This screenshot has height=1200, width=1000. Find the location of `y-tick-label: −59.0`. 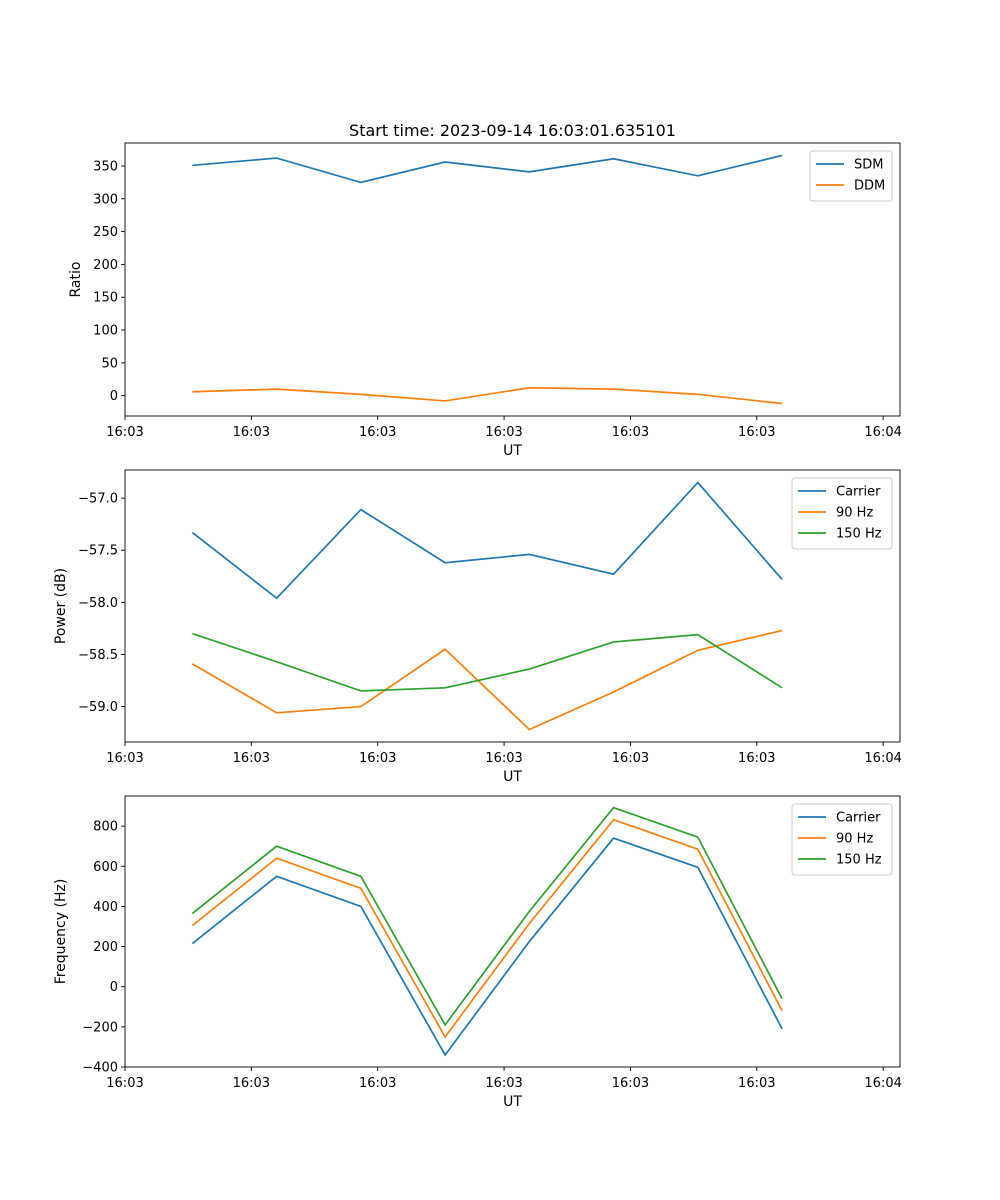

y-tick-label: −59.0 is located at coordinates (98, 707).